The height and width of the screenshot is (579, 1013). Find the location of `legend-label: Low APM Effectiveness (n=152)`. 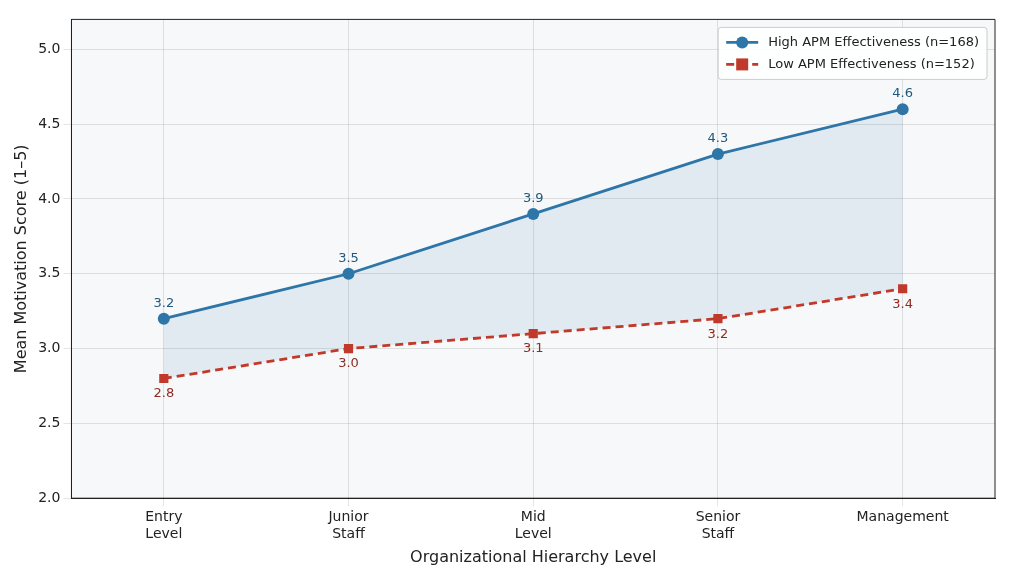

legend-label: Low APM Effectiveness (n=152) is located at coordinates (871, 63).